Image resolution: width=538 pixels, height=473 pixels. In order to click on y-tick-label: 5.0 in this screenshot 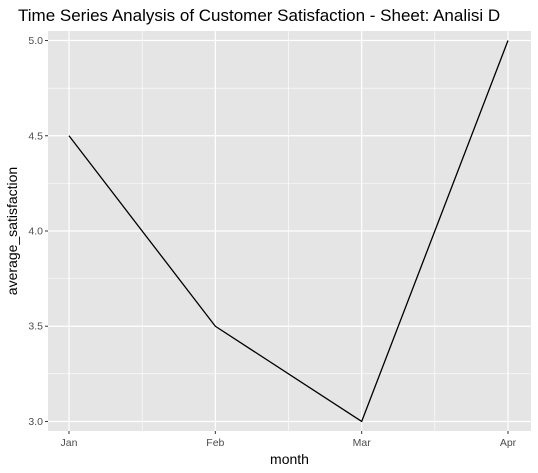, I will do `click(35, 41)`.